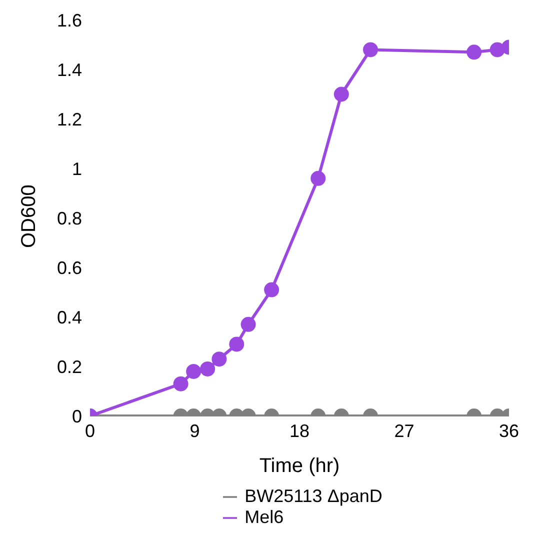 Image resolution: width=535 pixels, height=546 pixels. What do you see at coordinates (69, 70) in the screenshot?
I see `y-tick-label: 1.4` at bounding box center [69, 70].